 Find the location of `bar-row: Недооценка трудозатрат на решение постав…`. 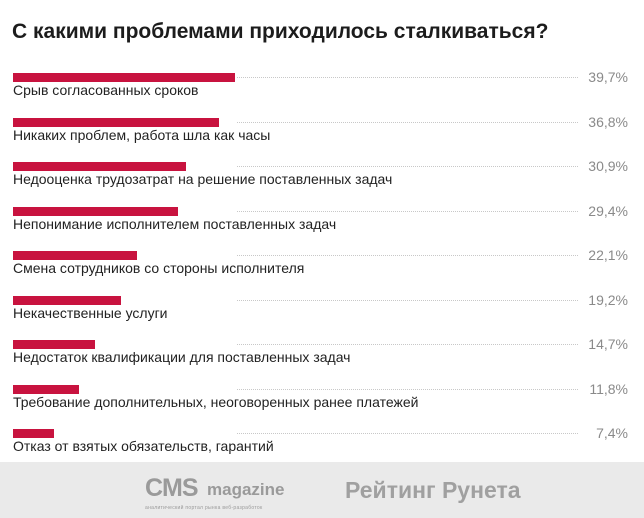

bar-row: Недооценка трудозатрат на решение постав… is located at coordinates (322, 180).